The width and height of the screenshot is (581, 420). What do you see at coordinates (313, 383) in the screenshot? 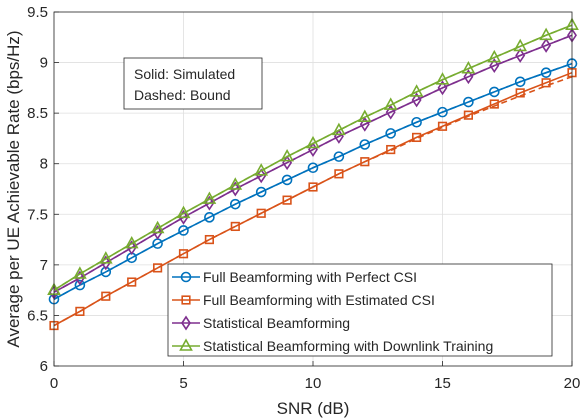
I see `x-tick-label: 10` at bounding box center [313, 383].